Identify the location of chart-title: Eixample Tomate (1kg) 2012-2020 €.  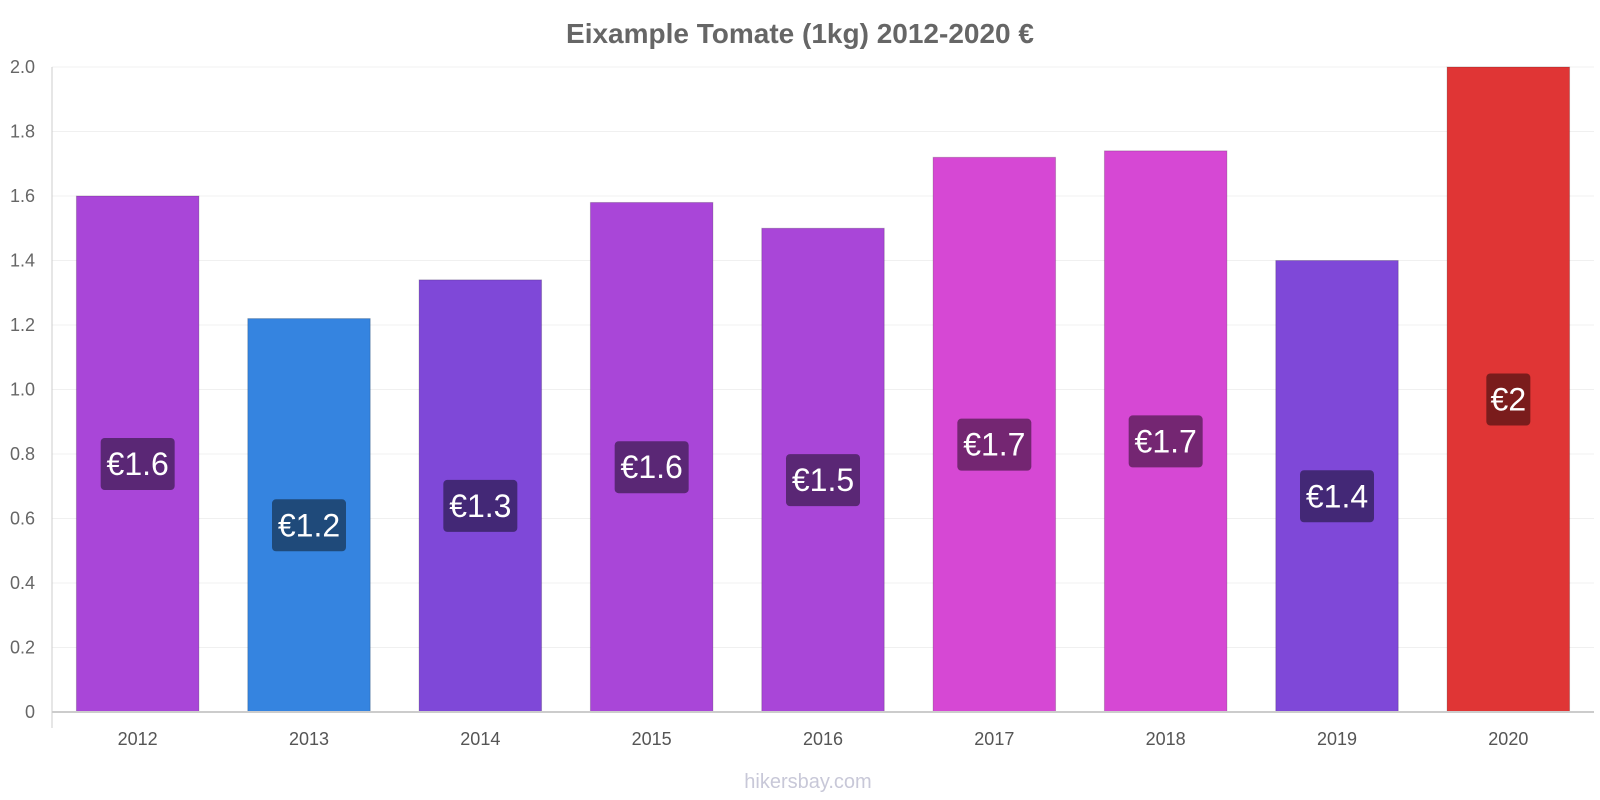
(800, 33).